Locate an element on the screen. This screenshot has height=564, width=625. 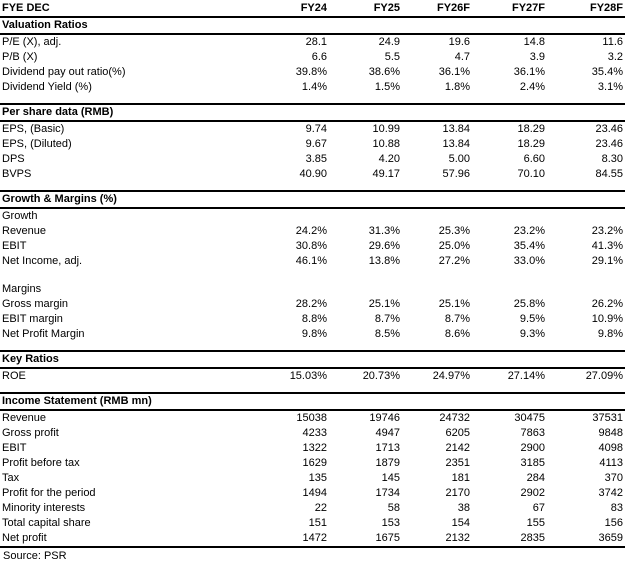
subsection-row-growth: Growth is located at coordinates (312, 216).